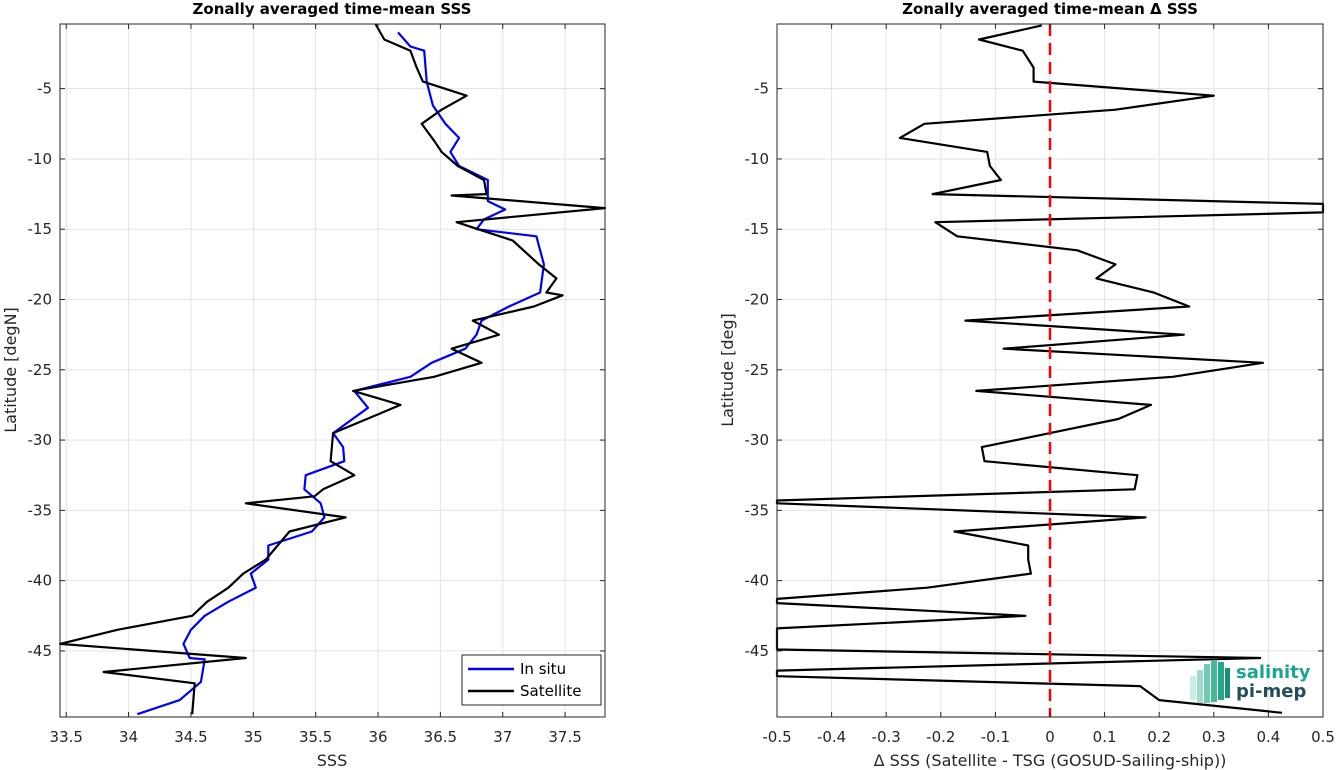  Describe the element at coordinates (757, 370) in the screenshot. I see `right-y-tick-label: -25` at that location.